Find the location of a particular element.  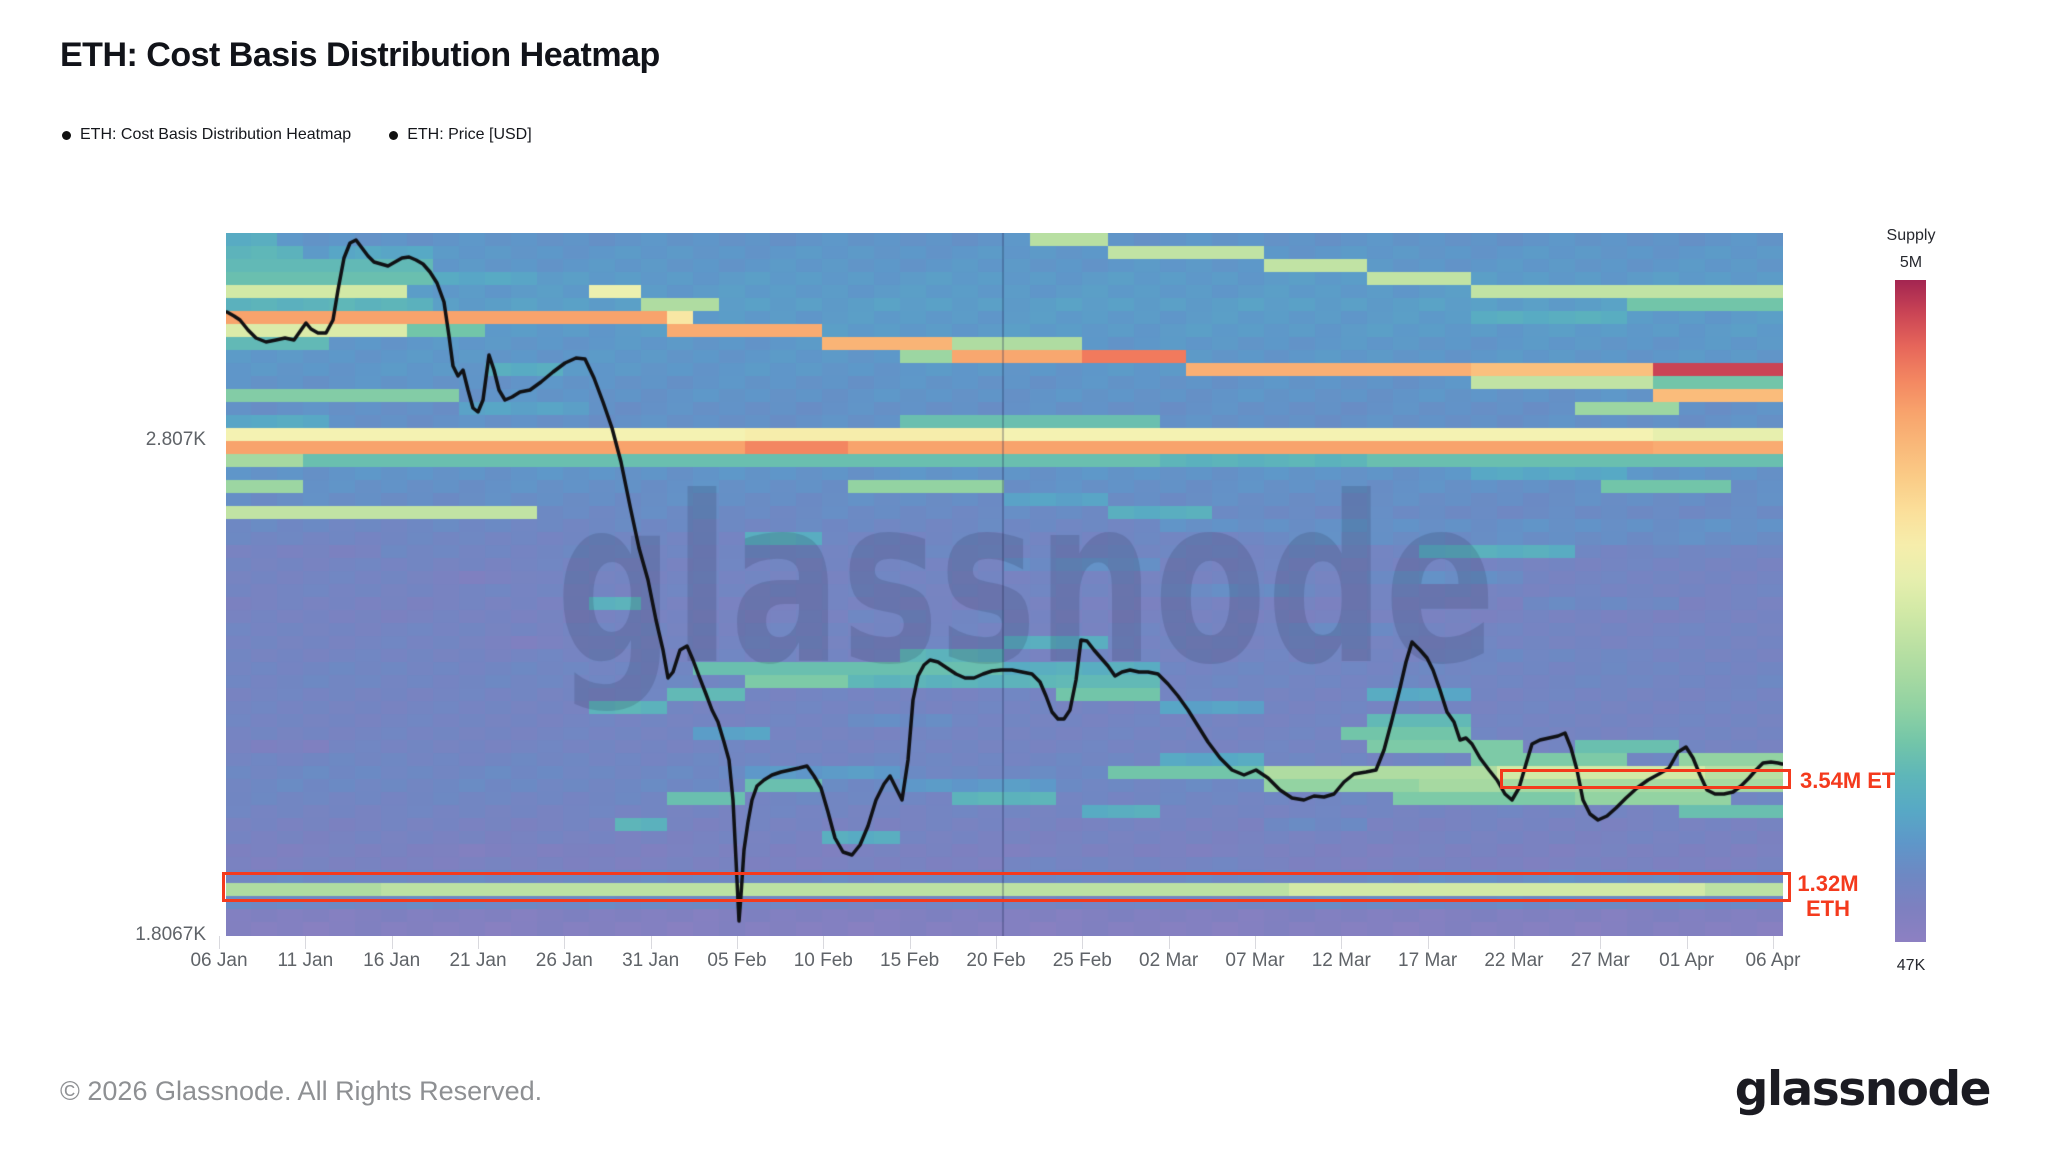

legend-item-heatmap: ETH: Cost Basis Distribution Heatmap is located at coordinates (206, 135).